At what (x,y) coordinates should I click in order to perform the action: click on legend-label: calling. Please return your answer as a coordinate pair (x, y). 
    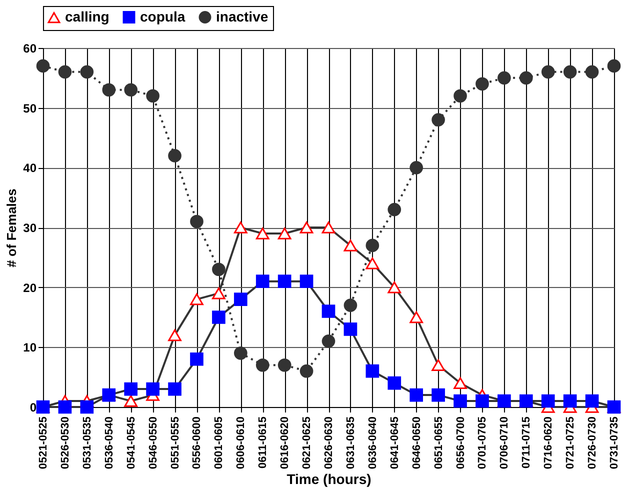
    Looking at the image, I should click on (87, 16).